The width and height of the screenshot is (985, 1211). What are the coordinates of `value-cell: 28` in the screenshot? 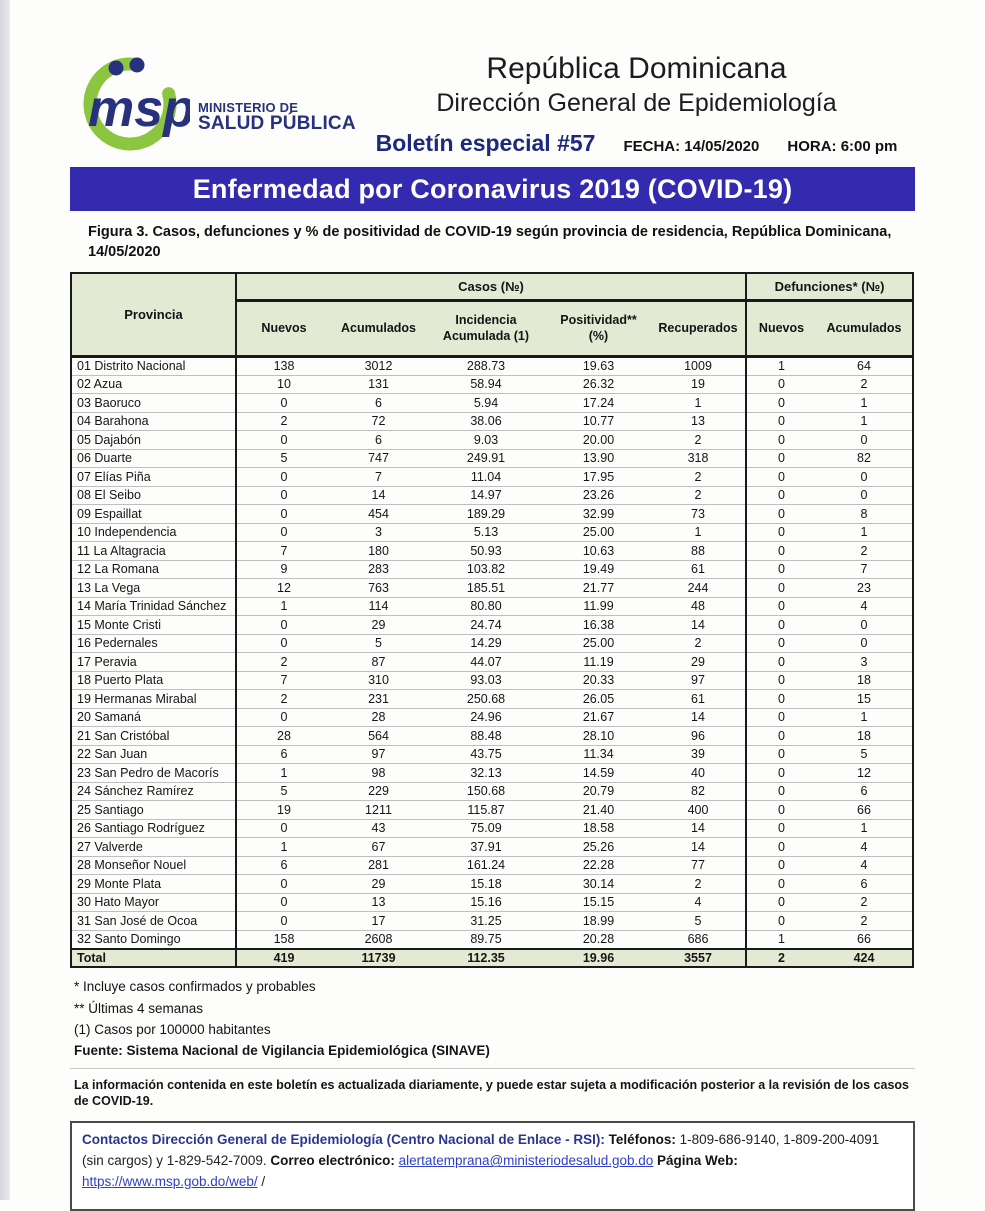 It's located at (283, 736).